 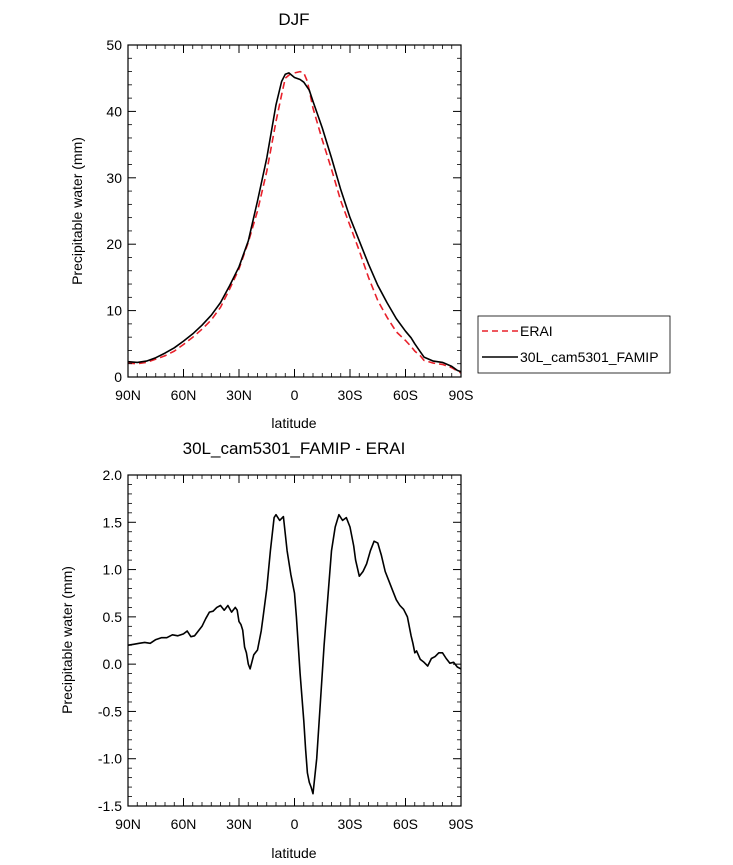 I want to click on djf-y-axis-label: Precipitable water (mm), so click(x=77, y=211).